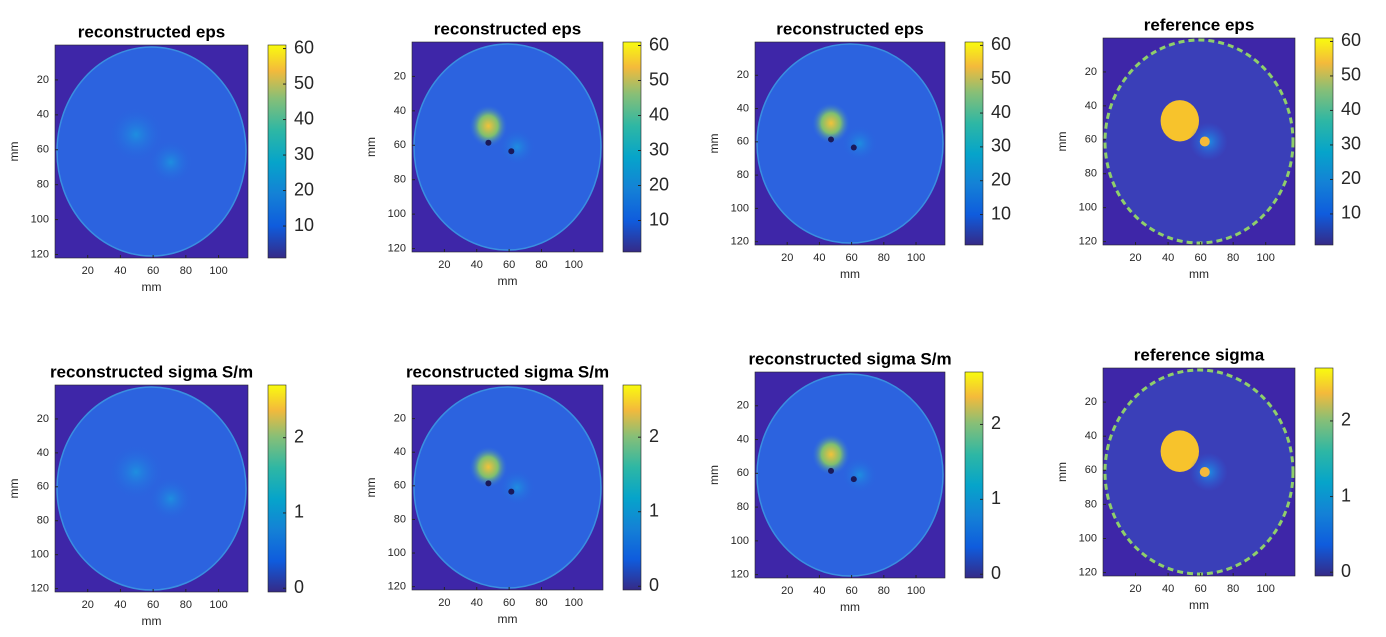 The width and height of the screenshot is (1386, 637). What do you see at coordinates (1199, 24) in the screenshot?
I see `chart-title: reference eps` at bounding box center [1199, 24].